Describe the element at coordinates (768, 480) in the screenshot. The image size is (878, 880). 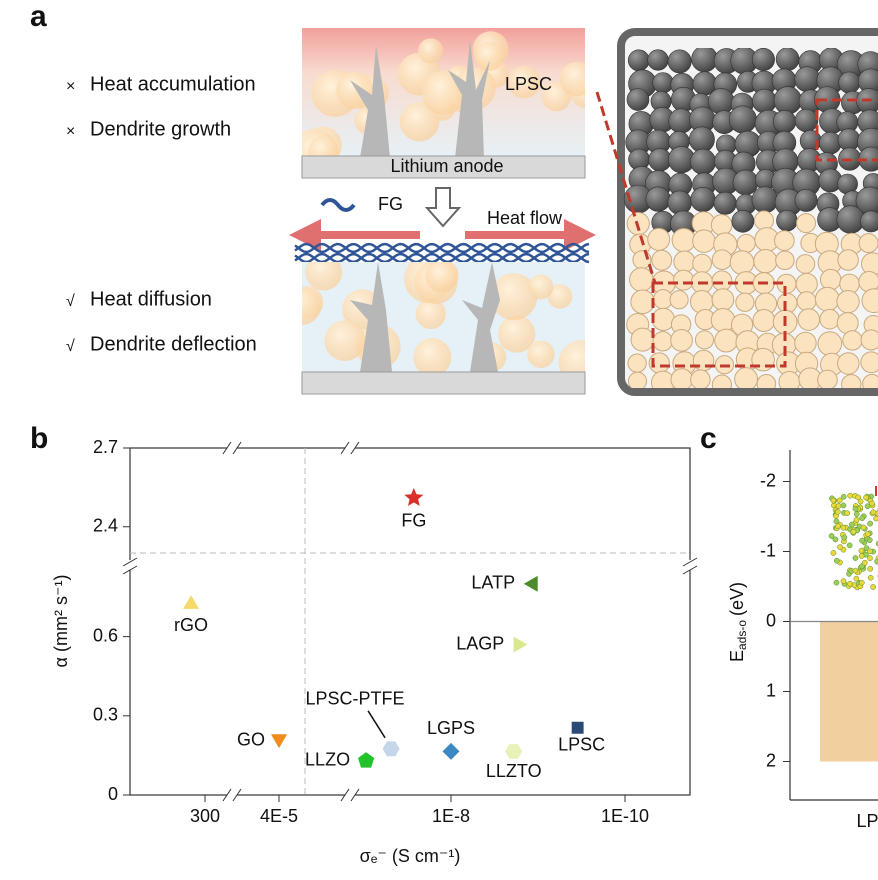
I see `y-tick-label: -2` at that location.